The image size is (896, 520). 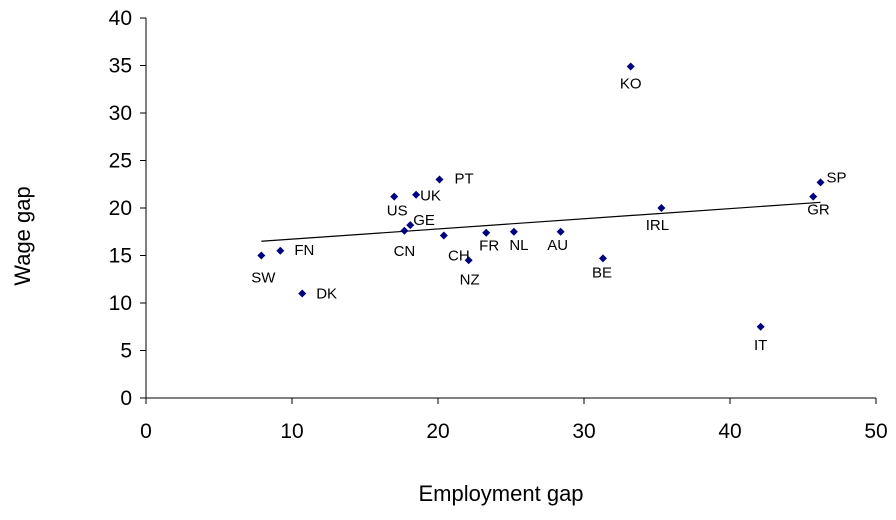 What do you see at coordinates (120, 113) in the screenshot?
I see `y-tick-label: 30` at bounding box center [120, 113].